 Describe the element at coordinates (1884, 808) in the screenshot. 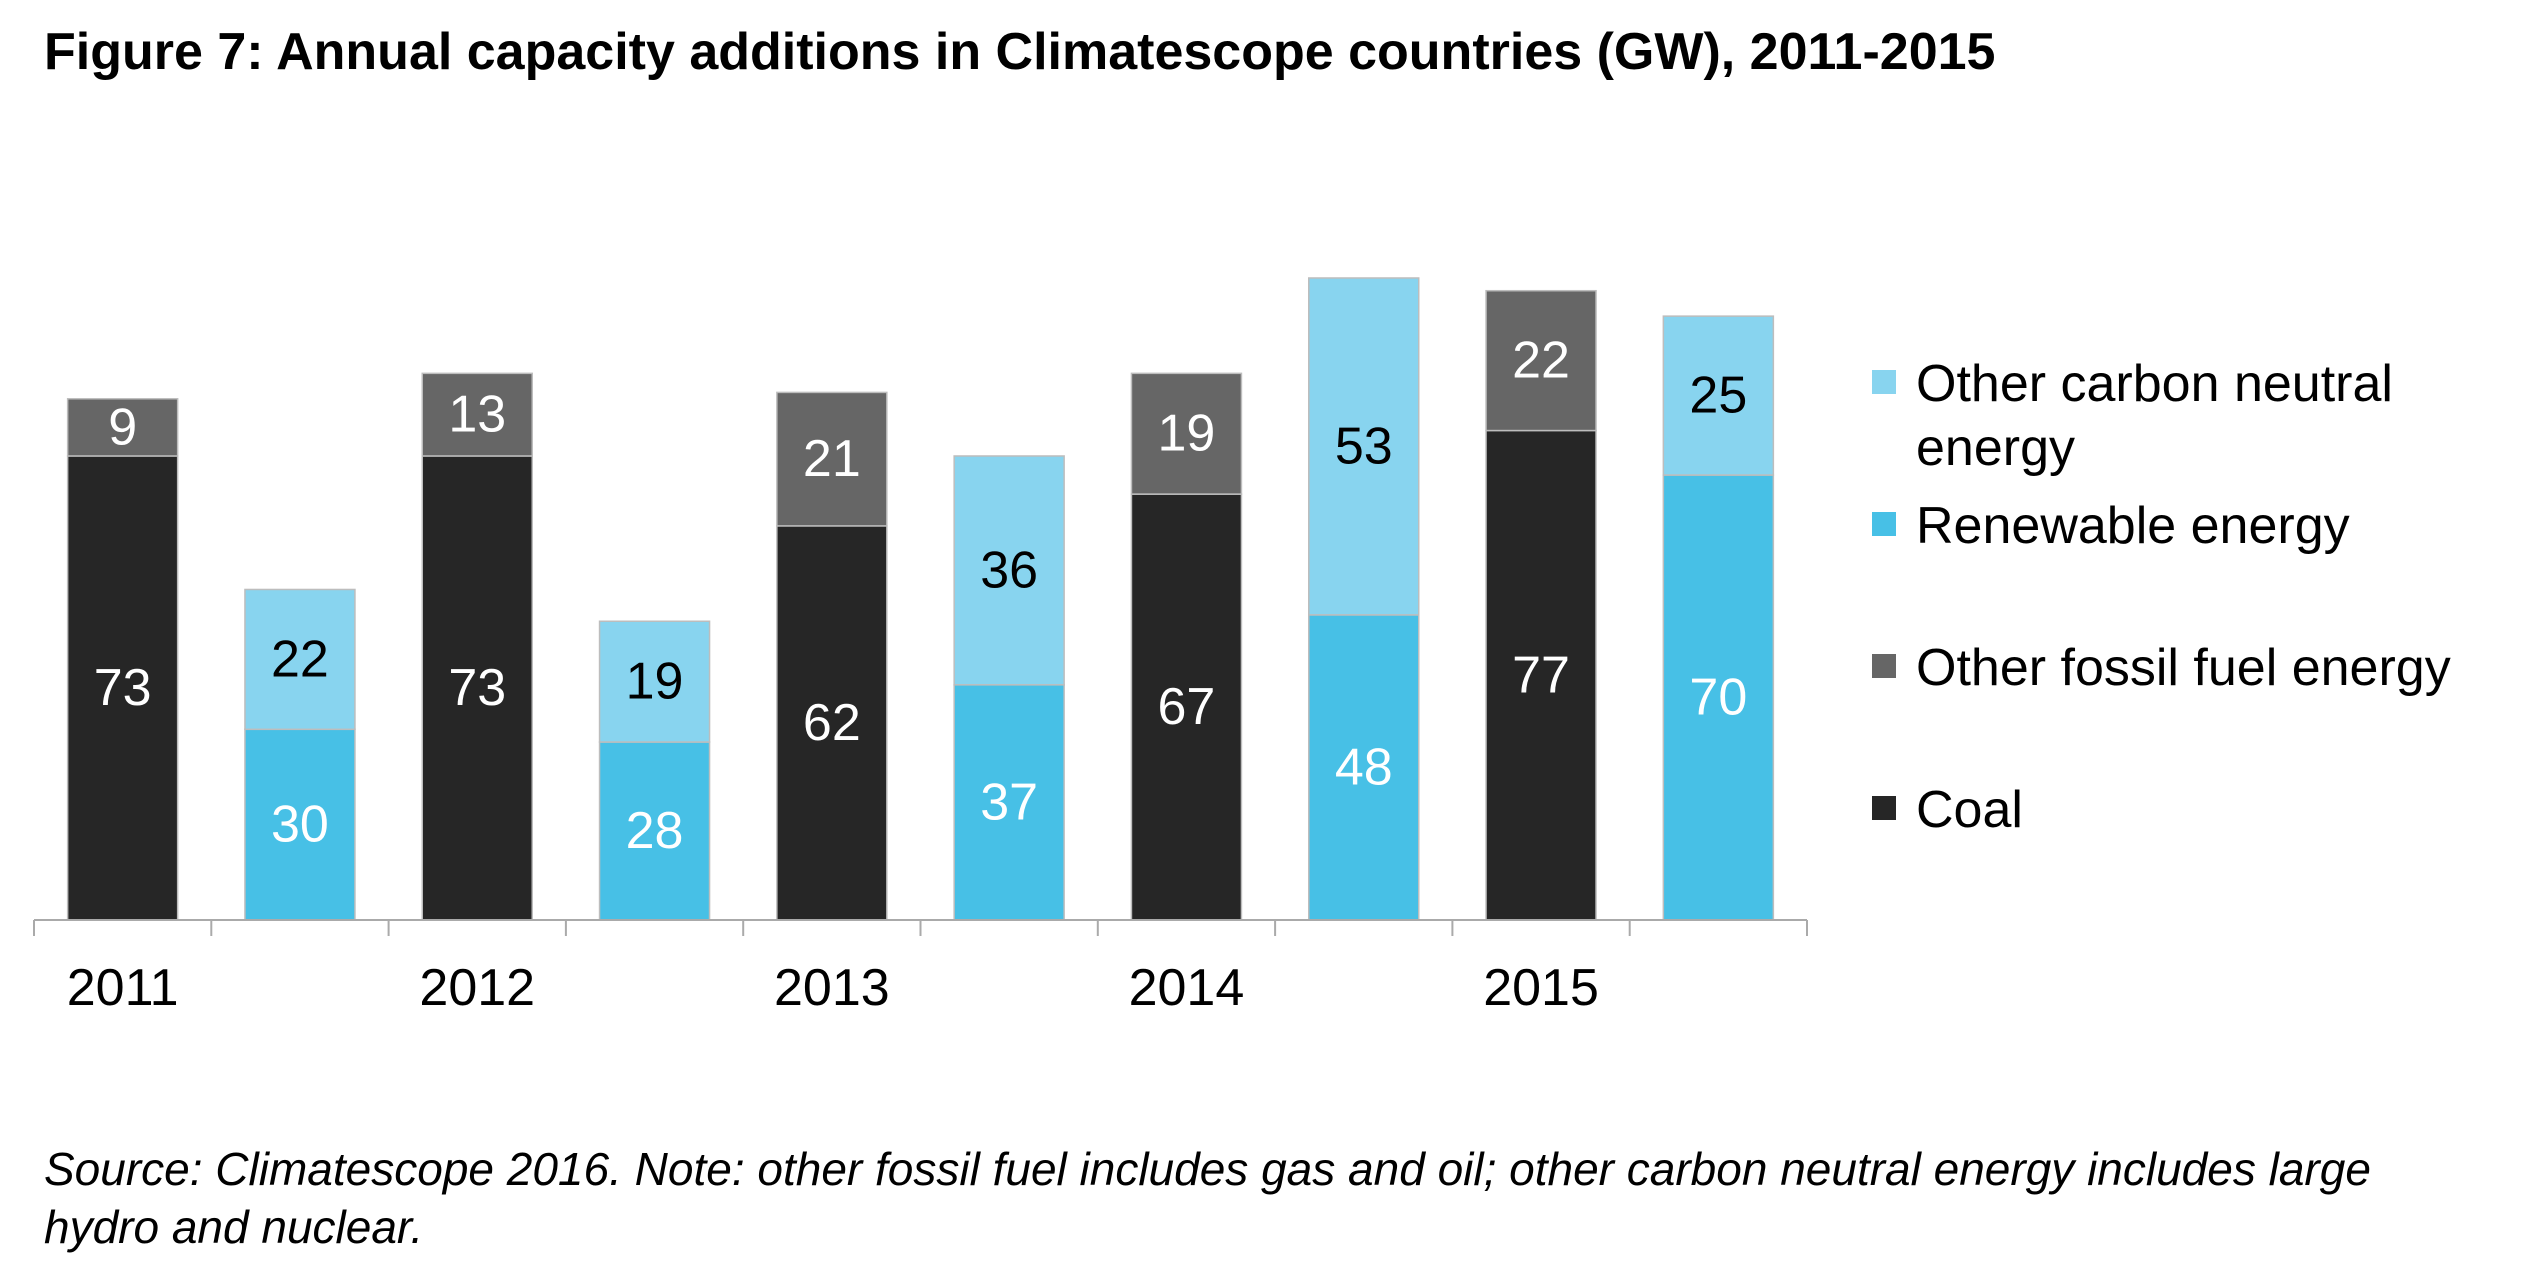

I see `legend-swatch-coal` at that location.